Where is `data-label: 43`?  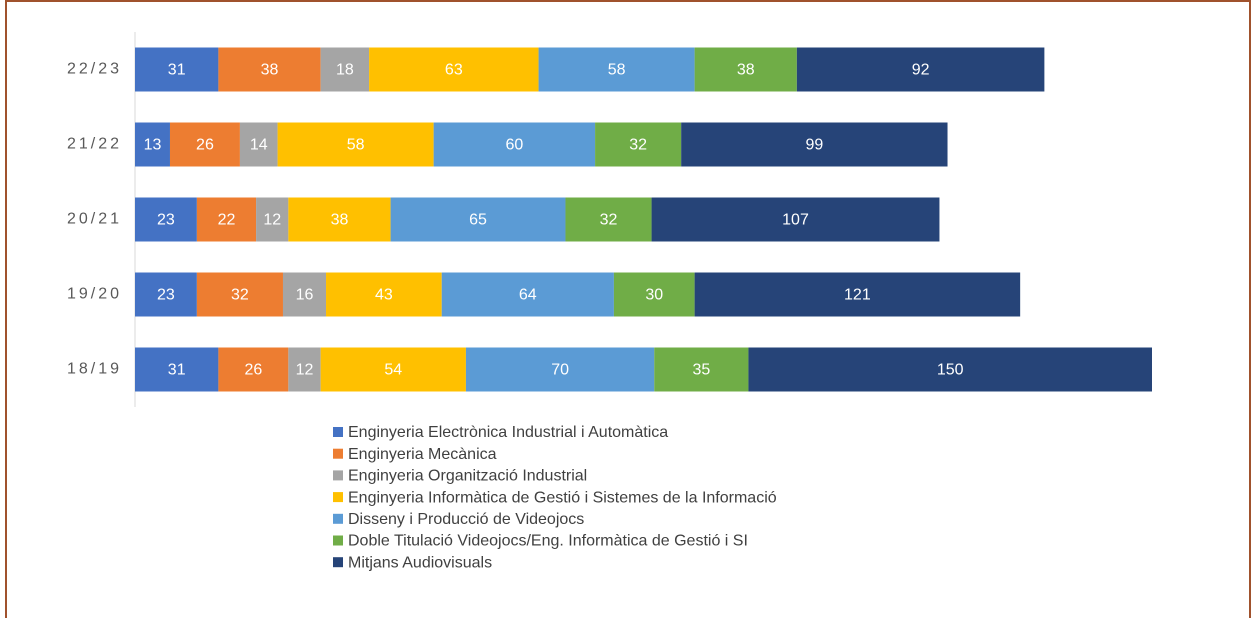
data-label: 43 is located at coordinates (384, 295).